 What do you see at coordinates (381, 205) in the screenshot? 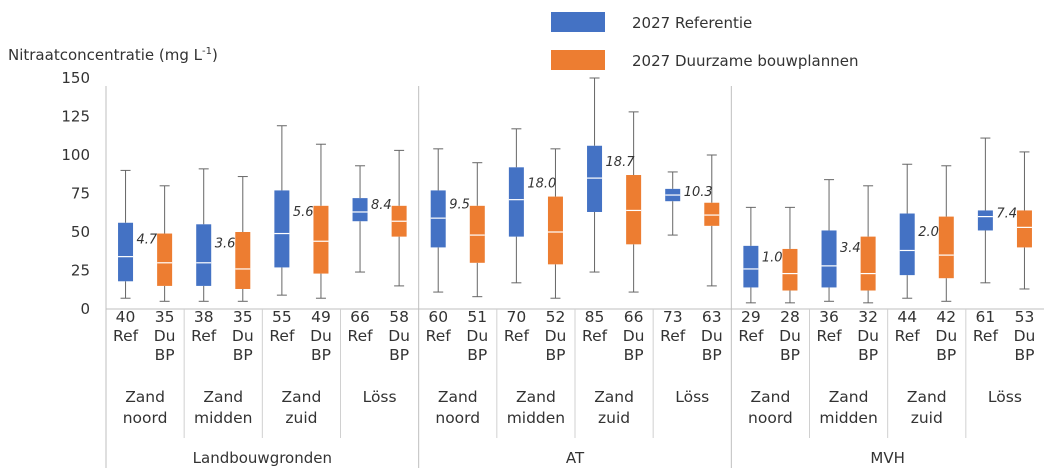
I see `region-annotation: 8.4` at bounding box center [381, 205].